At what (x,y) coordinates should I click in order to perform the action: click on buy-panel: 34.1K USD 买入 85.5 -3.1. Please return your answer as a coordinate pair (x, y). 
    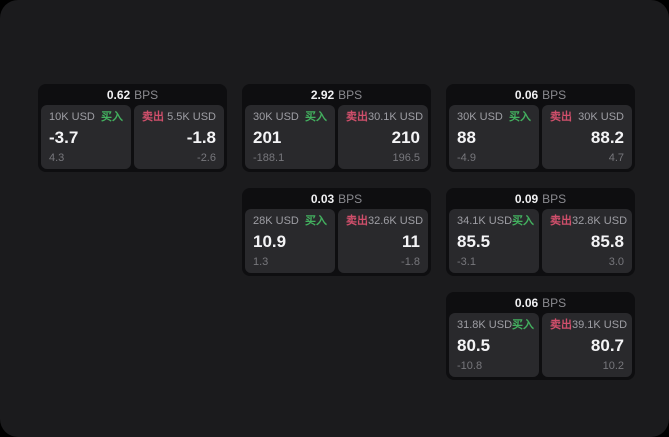
    Looking at the image, I should click on (494, 241).